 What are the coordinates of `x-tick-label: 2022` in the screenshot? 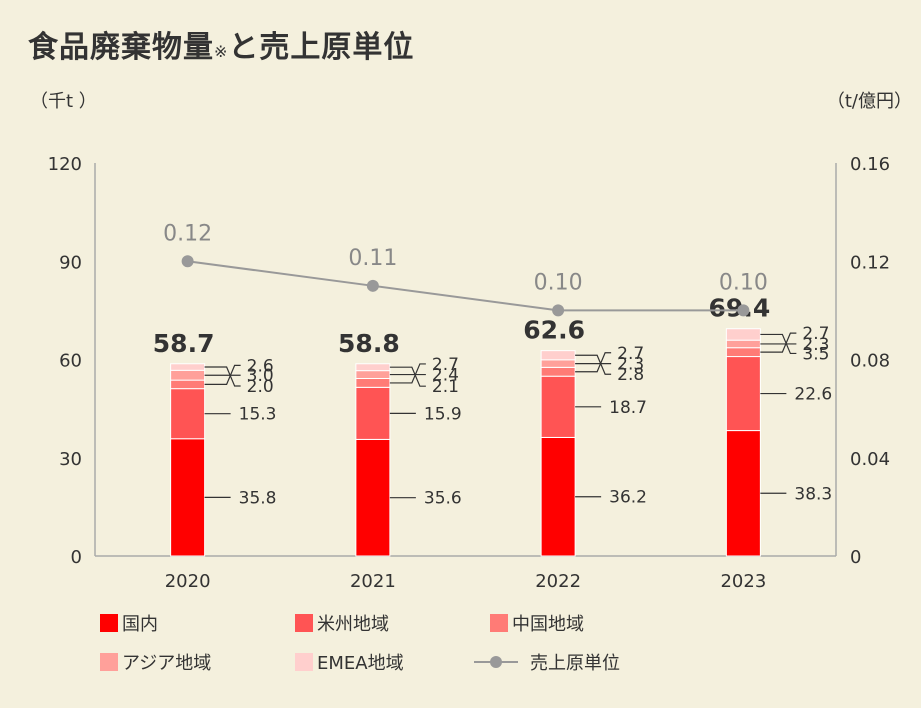 It's located at (558, 581).